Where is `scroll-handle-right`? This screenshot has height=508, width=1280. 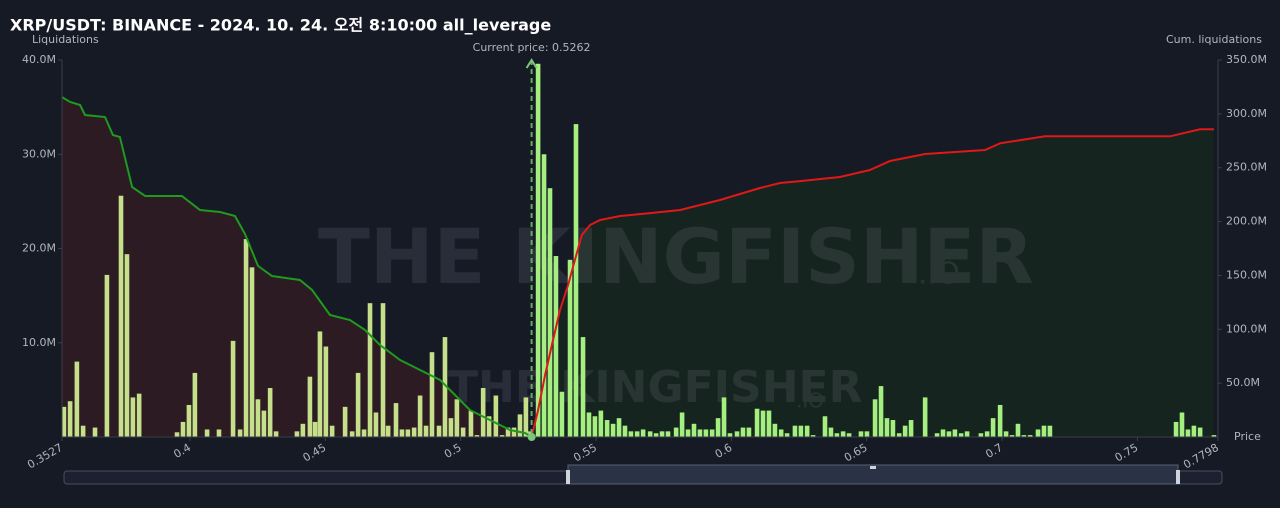
scroll-handle-right is located at coordinates (1178, 477).